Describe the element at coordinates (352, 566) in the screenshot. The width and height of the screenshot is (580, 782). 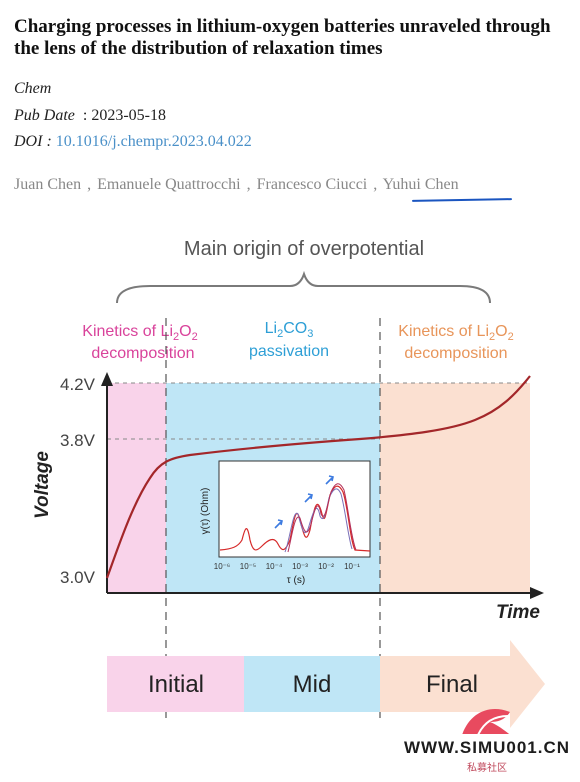
I see `inset-x-tick: 10⁻¹` at that location.